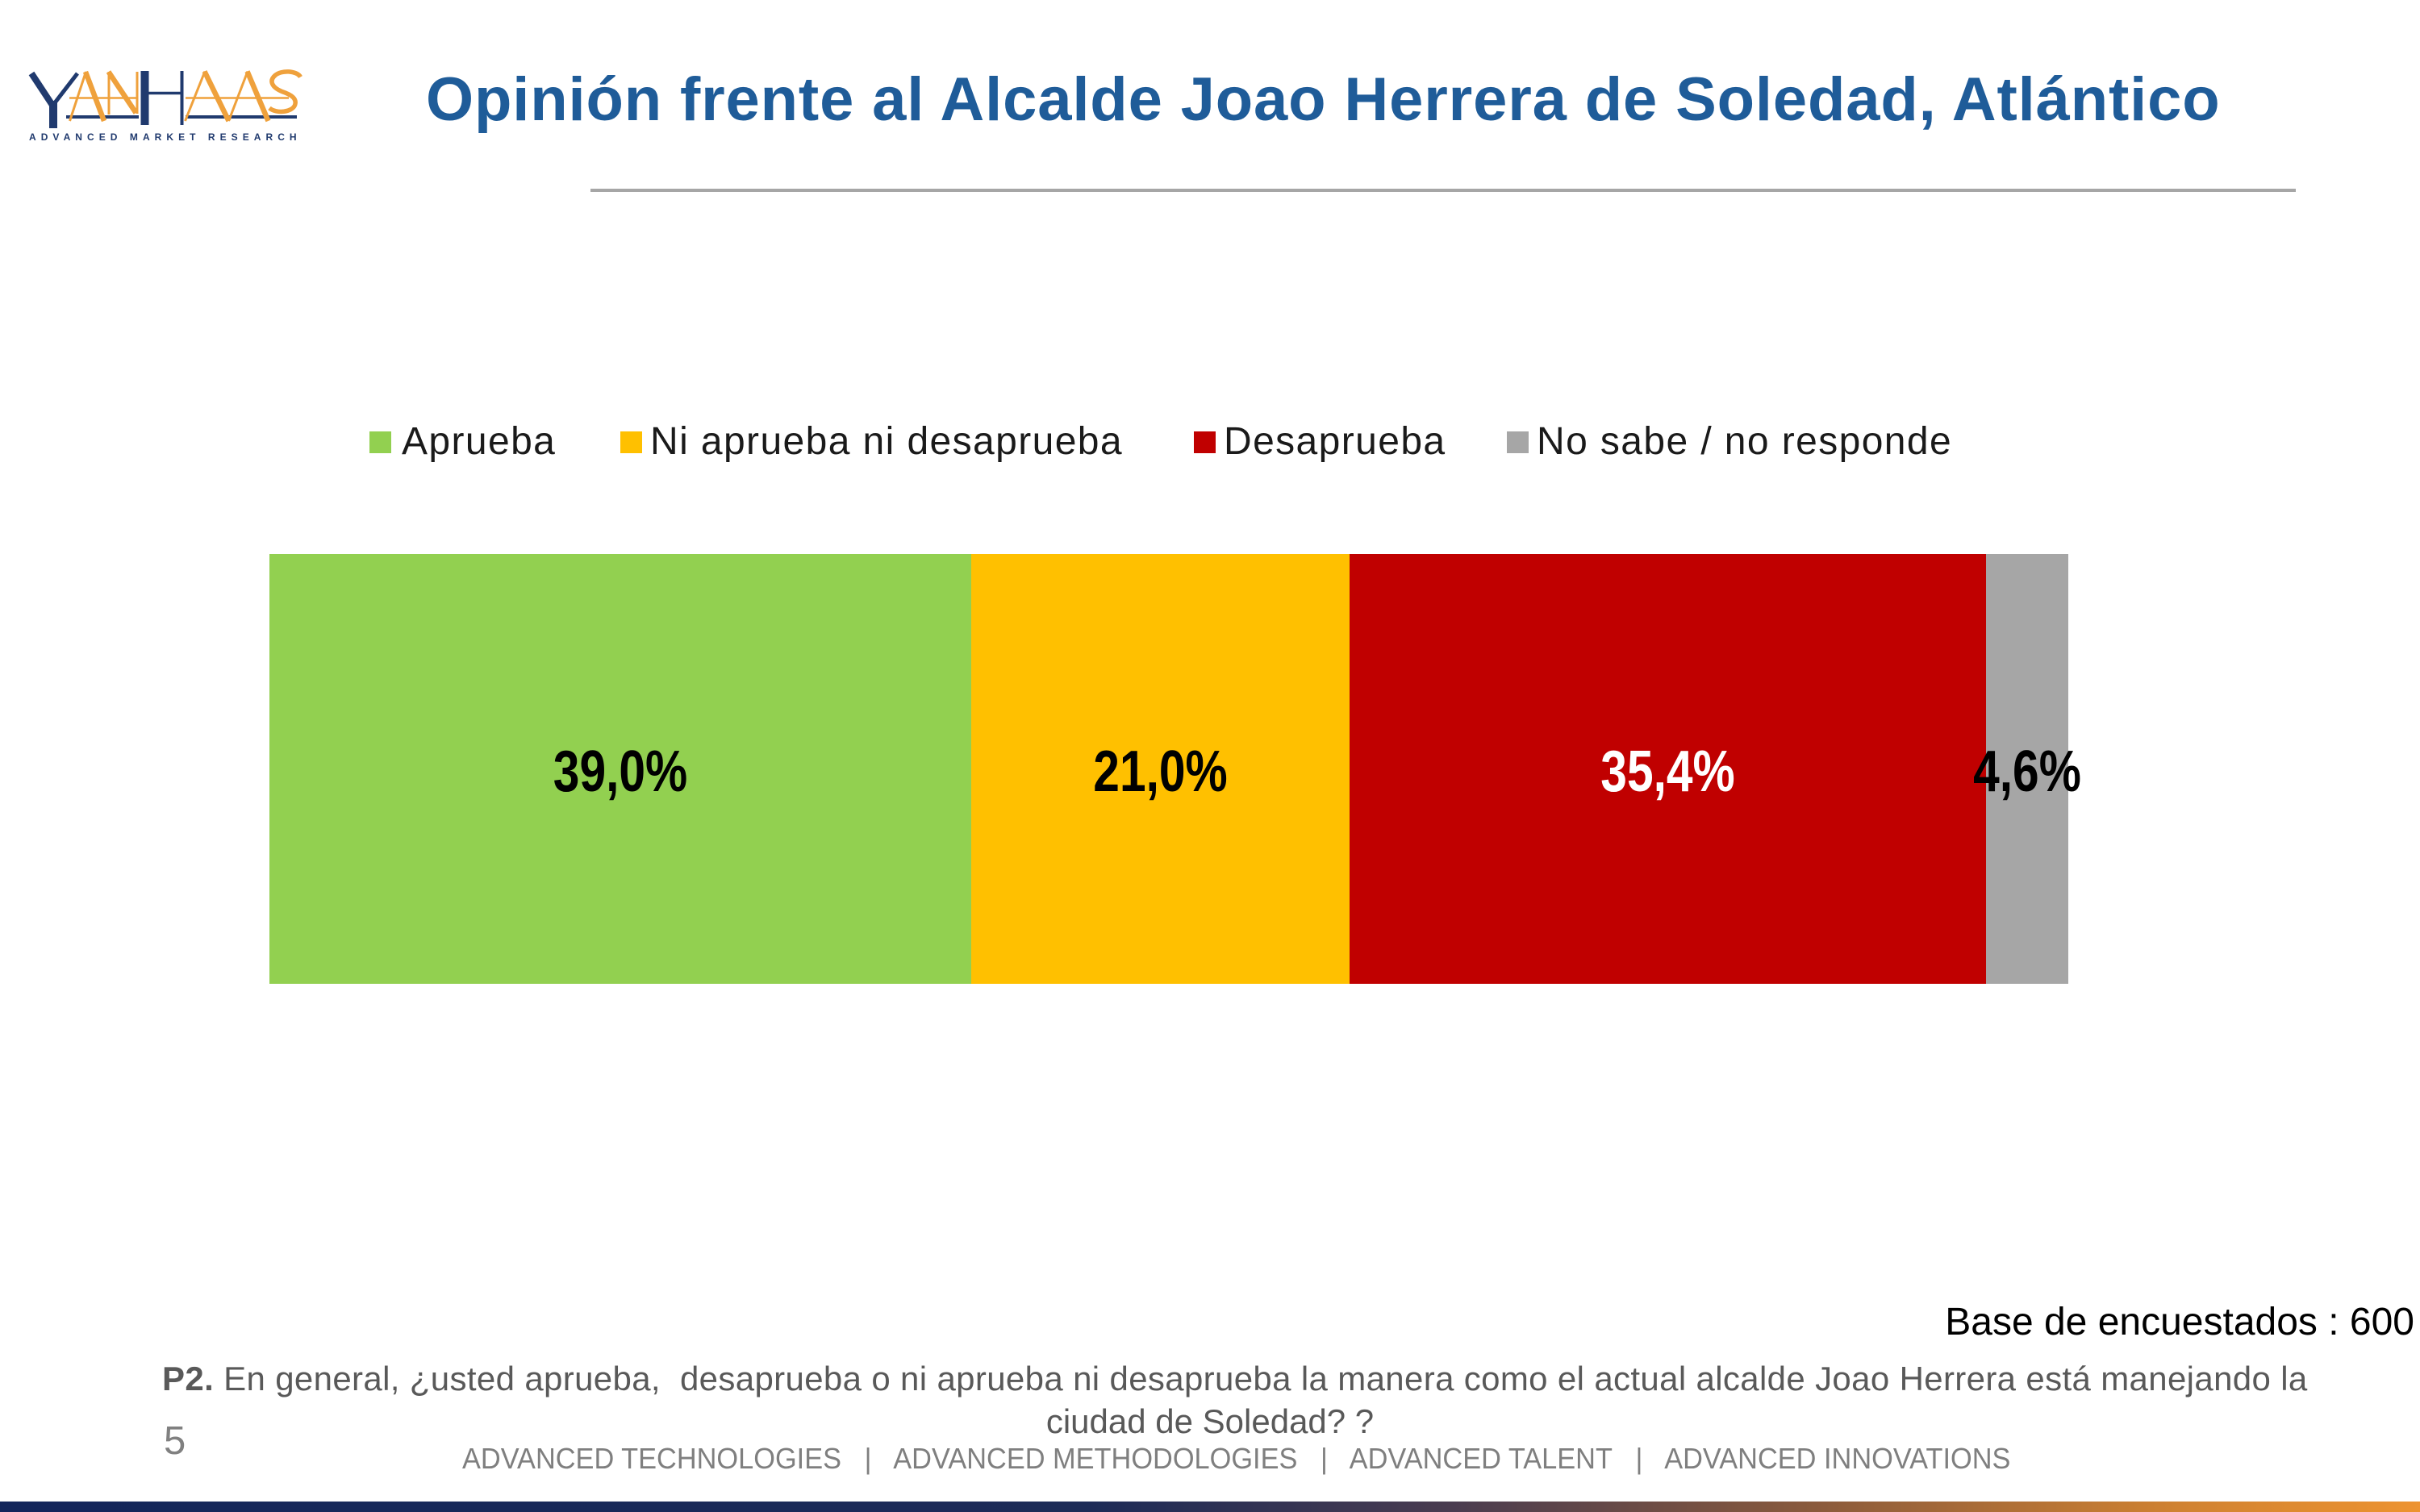 The width and height of the screenshot is (2420, 1512). I want to click on svg-text: ADVANCED MARKET RESEARCH, so click(165, 137).